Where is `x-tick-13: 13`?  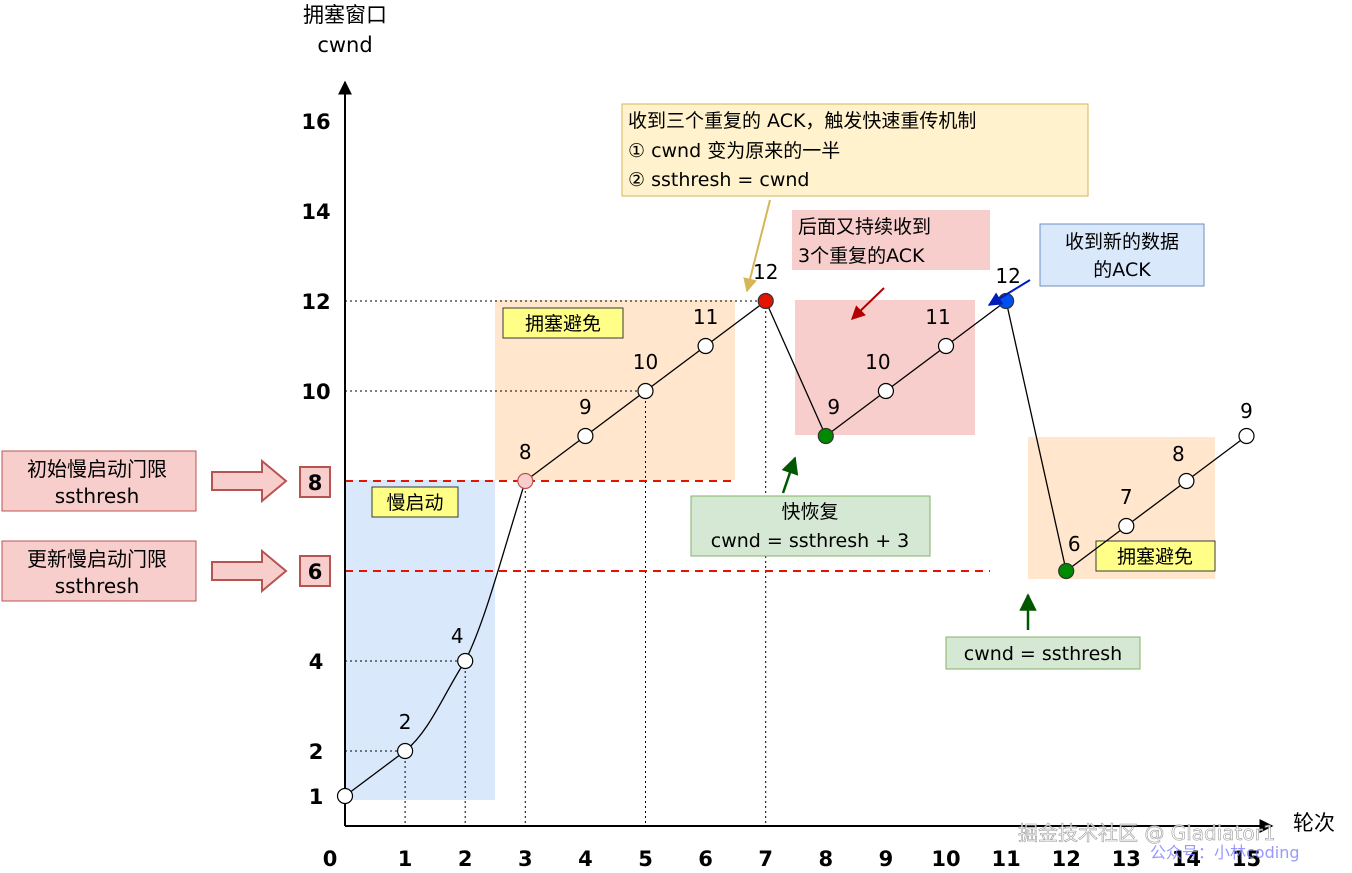 x-tick-13: 13 is located at coordinates (1126, 859).